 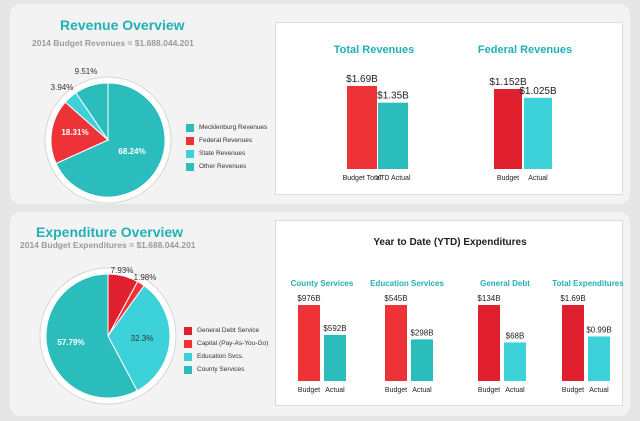 What do you see at coordinates (374, 50) in the screenshot?
I see `bar-chart-title: Total Revenues` at bounding box center [374, 50].